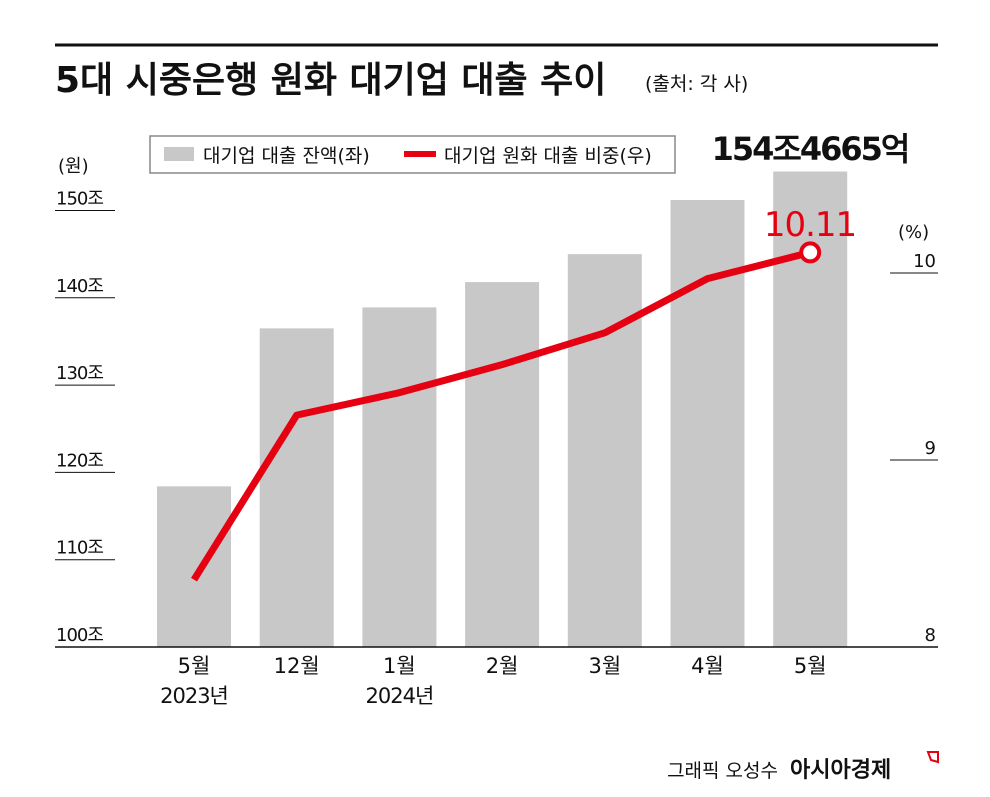  I want to click on x-axis-labels: 5월 2023년 12월 1월 2024년 2월 3월 4월 5월, so click(493, 681).